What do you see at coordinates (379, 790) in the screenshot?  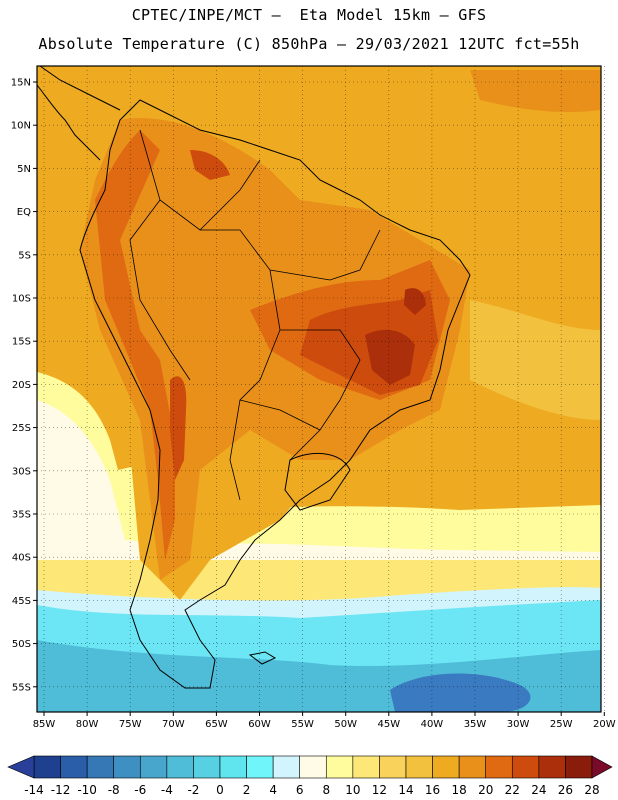 I see `colorbar-label: 12` at bounding box center [379, 790].